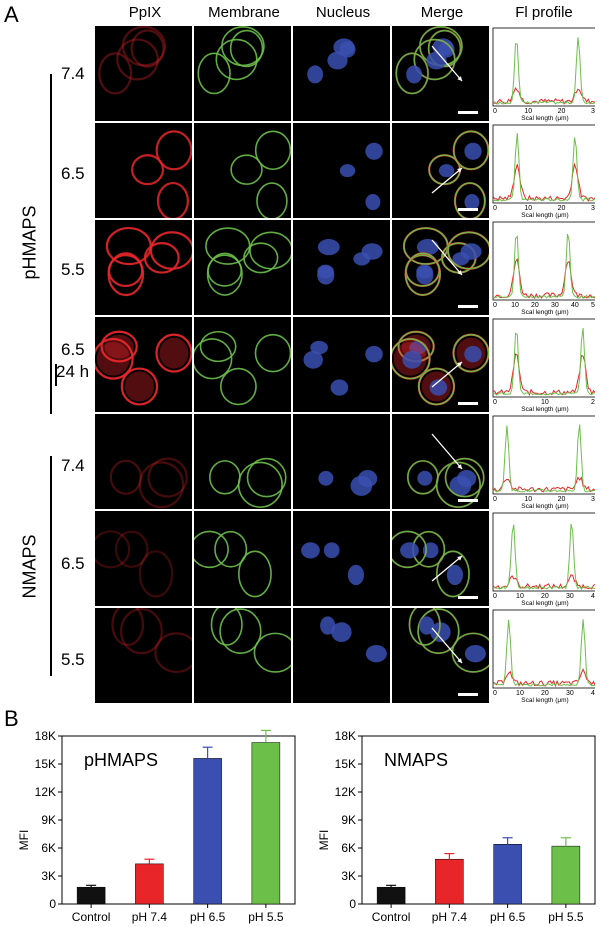 This screenshot has height=927, width=600. What do you see at coordinates (416, 760) in the screenshot?
I see `chart-title: NMAPS` at bounding box center [416, 760].